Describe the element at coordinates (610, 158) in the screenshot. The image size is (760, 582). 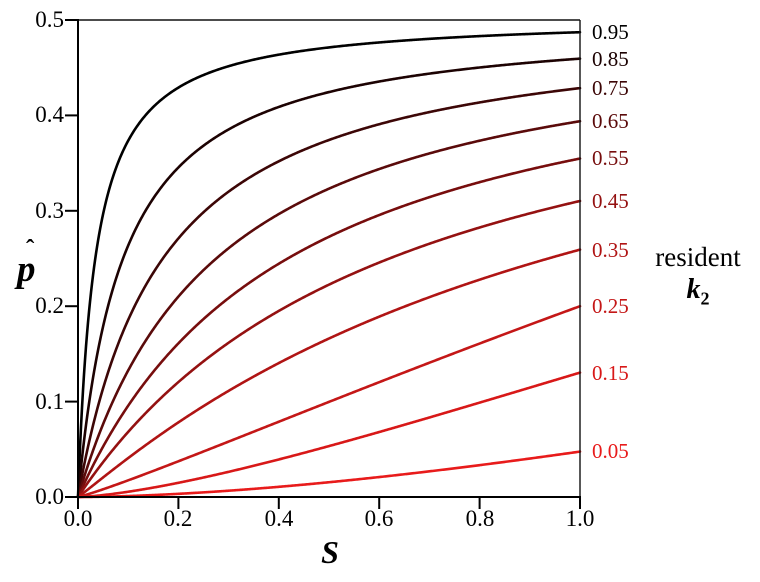
I see `series-label-k2-0-55: 0.55` at that location.